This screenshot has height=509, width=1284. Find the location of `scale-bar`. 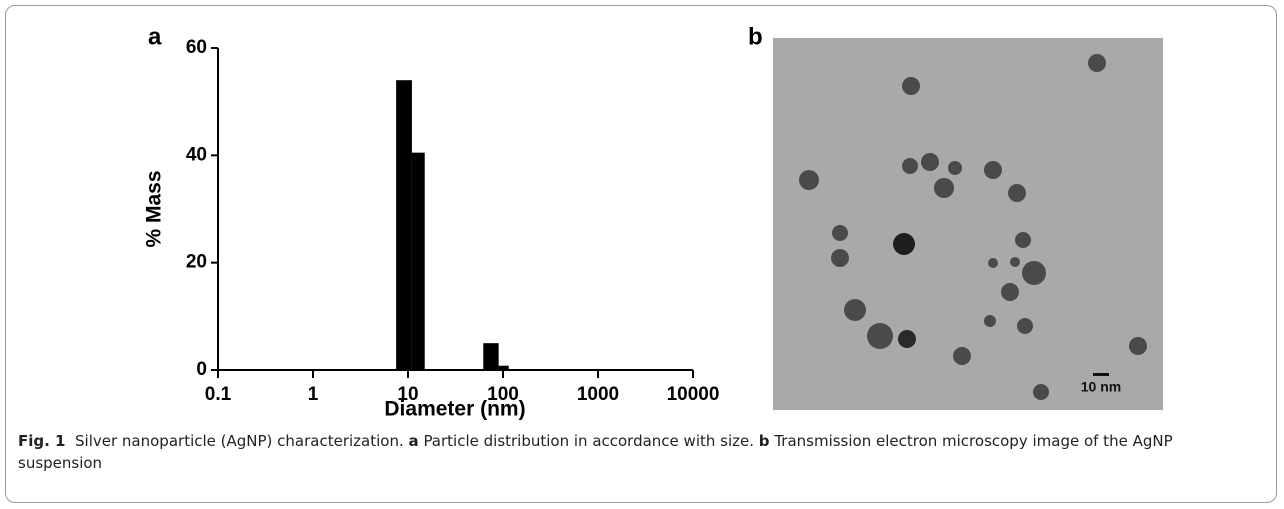

scale-bar is located at coordinates (1101, 374).